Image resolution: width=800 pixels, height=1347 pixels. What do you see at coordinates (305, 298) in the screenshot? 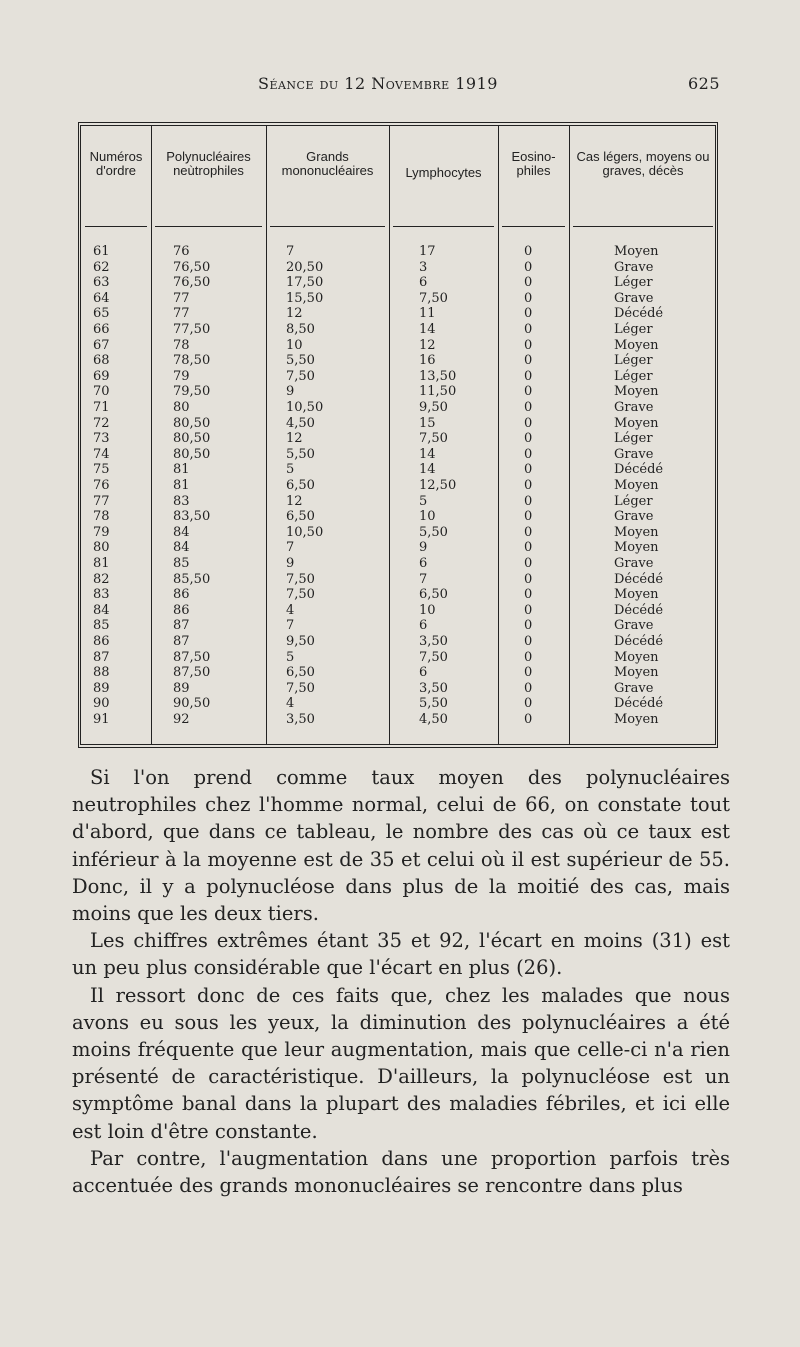
I see `table-cell: 15,50` at bounding box center [305, 298].